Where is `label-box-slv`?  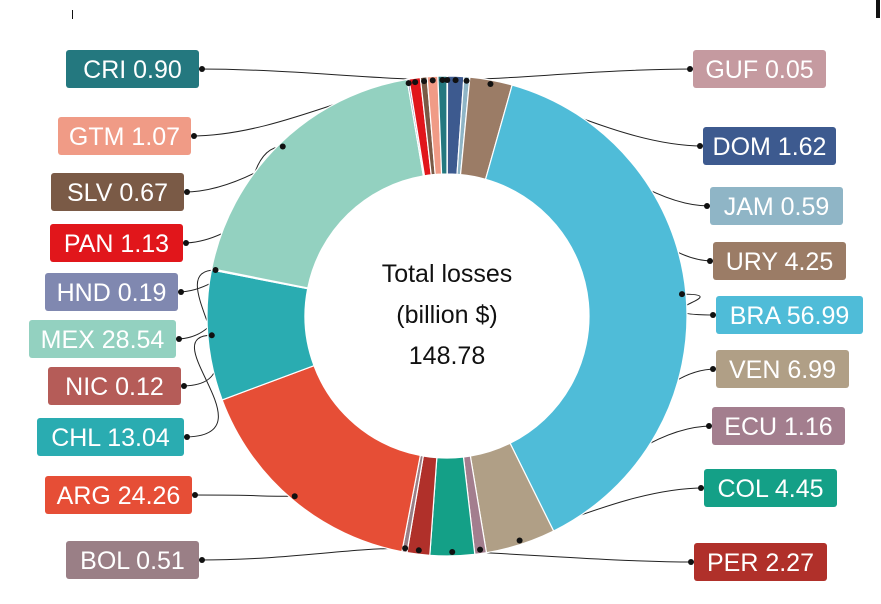
label-box-slv is located at coordinates (117, 192).